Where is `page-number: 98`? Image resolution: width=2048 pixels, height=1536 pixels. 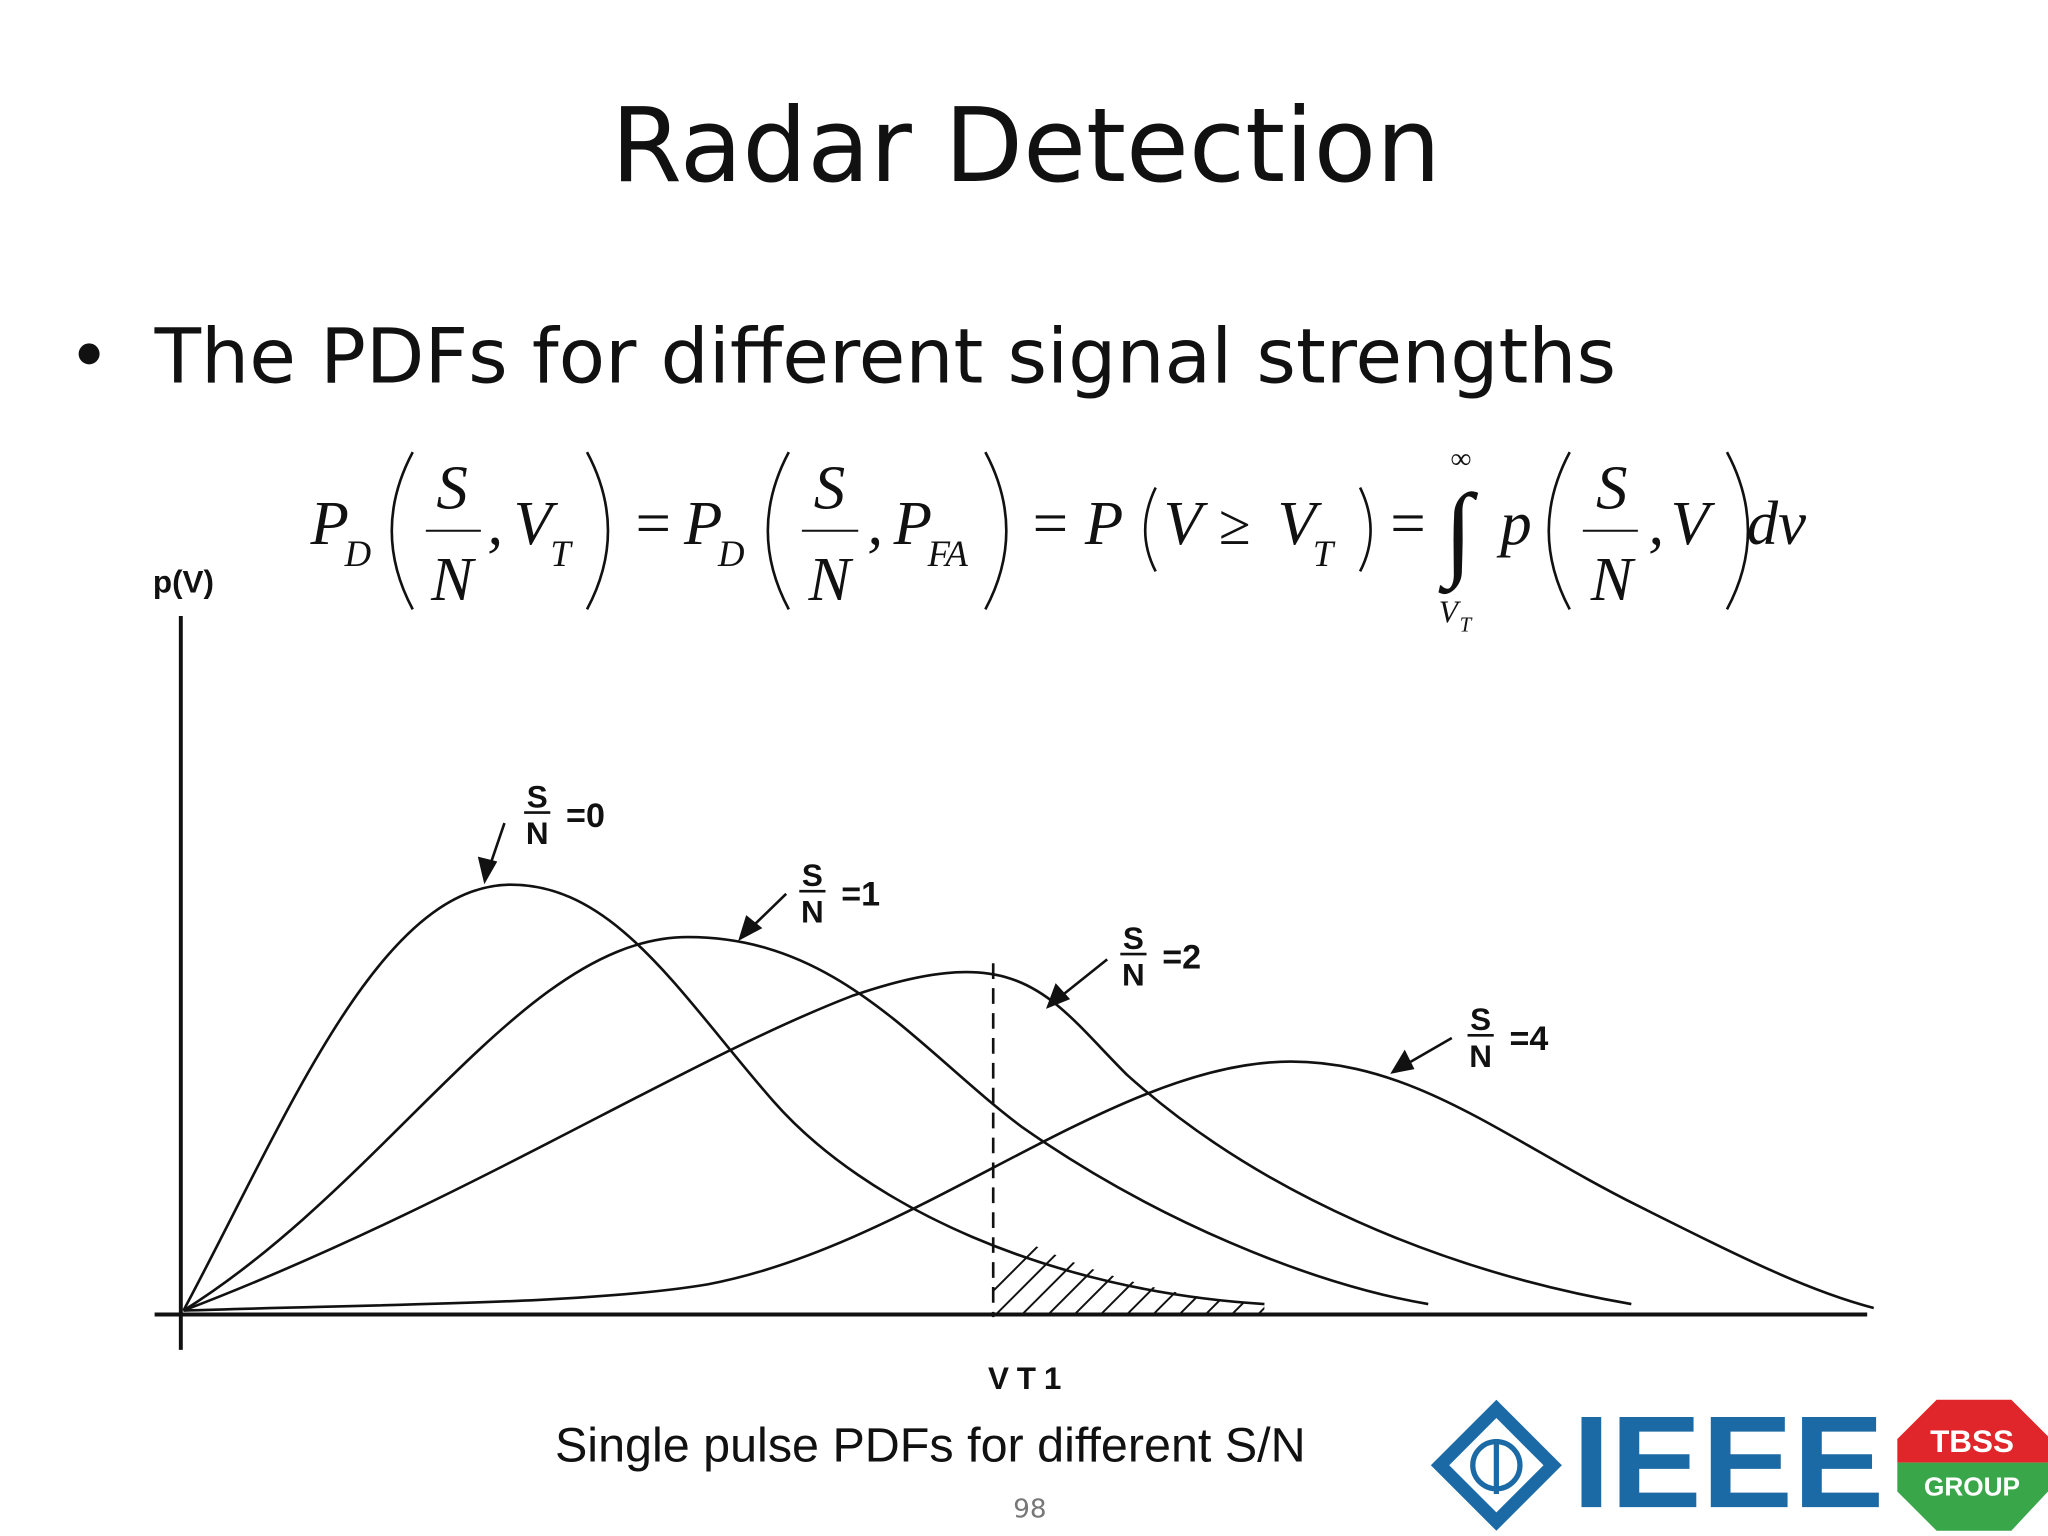 page-number: 98 is located at coordinates (1029, 1510).